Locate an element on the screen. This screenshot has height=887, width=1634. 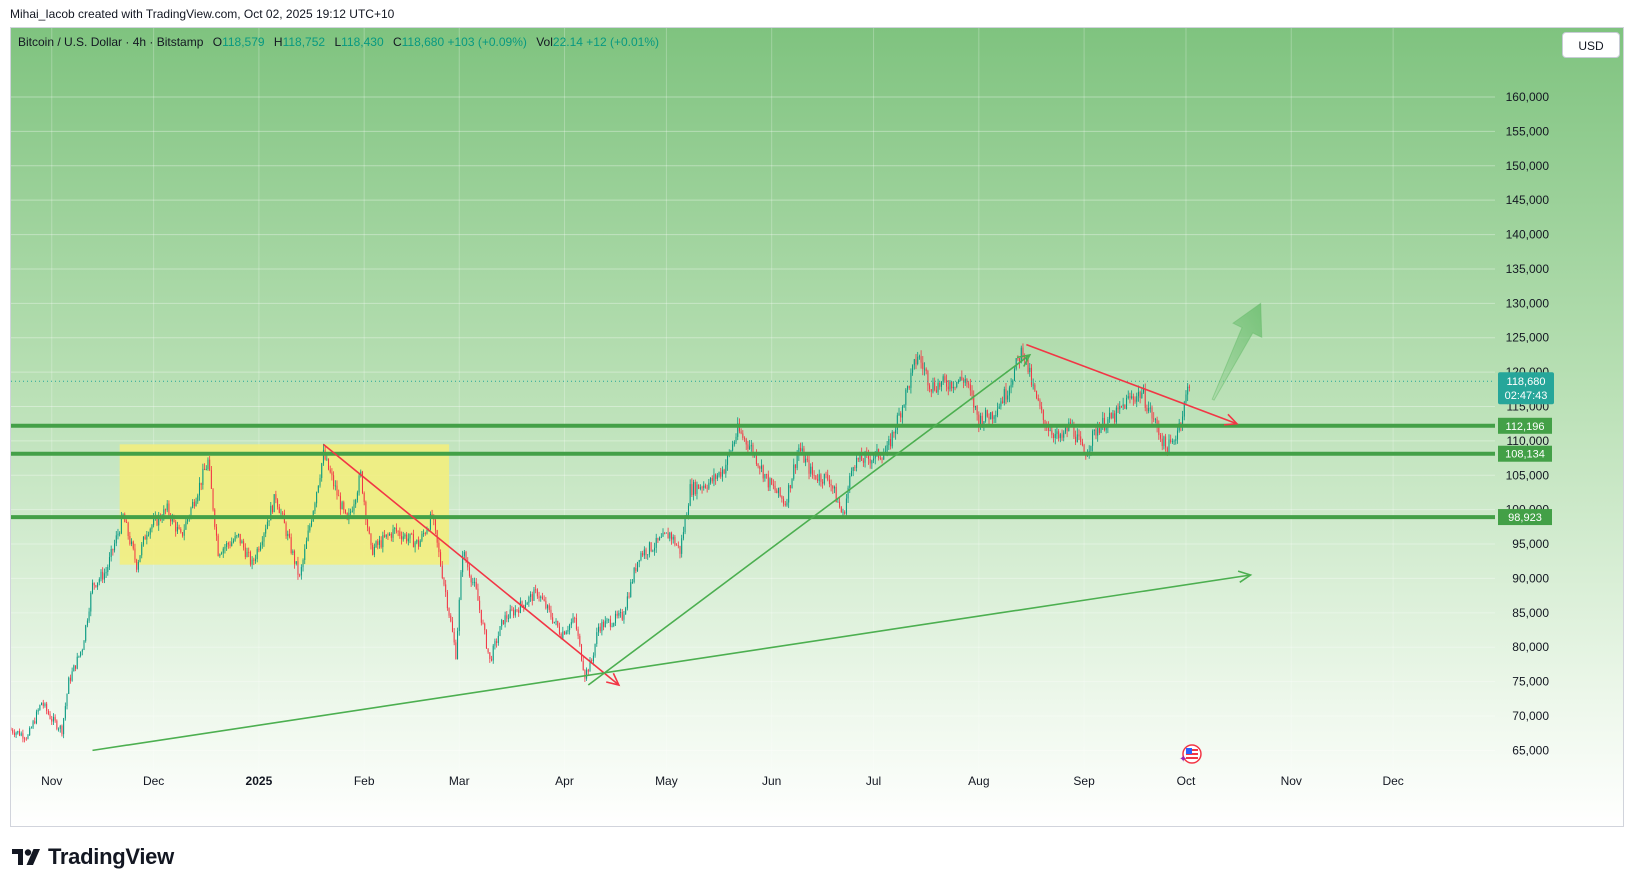
x-tick-label: Nov is located at coordinates (51, 781).